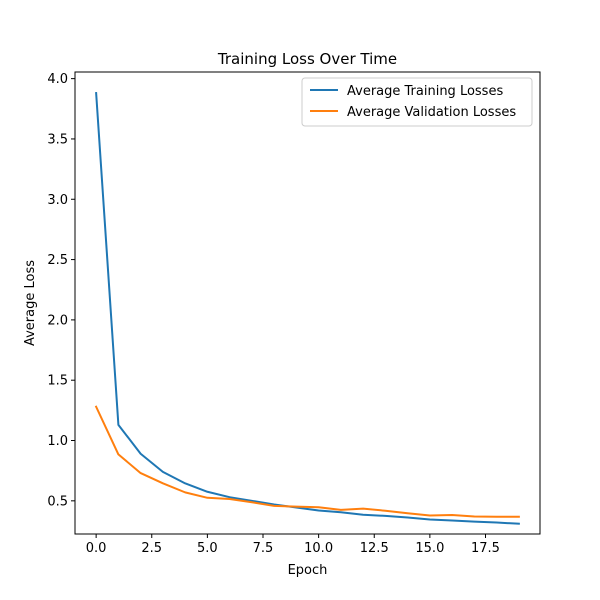 The image size is (600, 600). Describe the element at coordinates (263, 548) in the screenshot. I see `x-tick-label: 7.5` at that location.